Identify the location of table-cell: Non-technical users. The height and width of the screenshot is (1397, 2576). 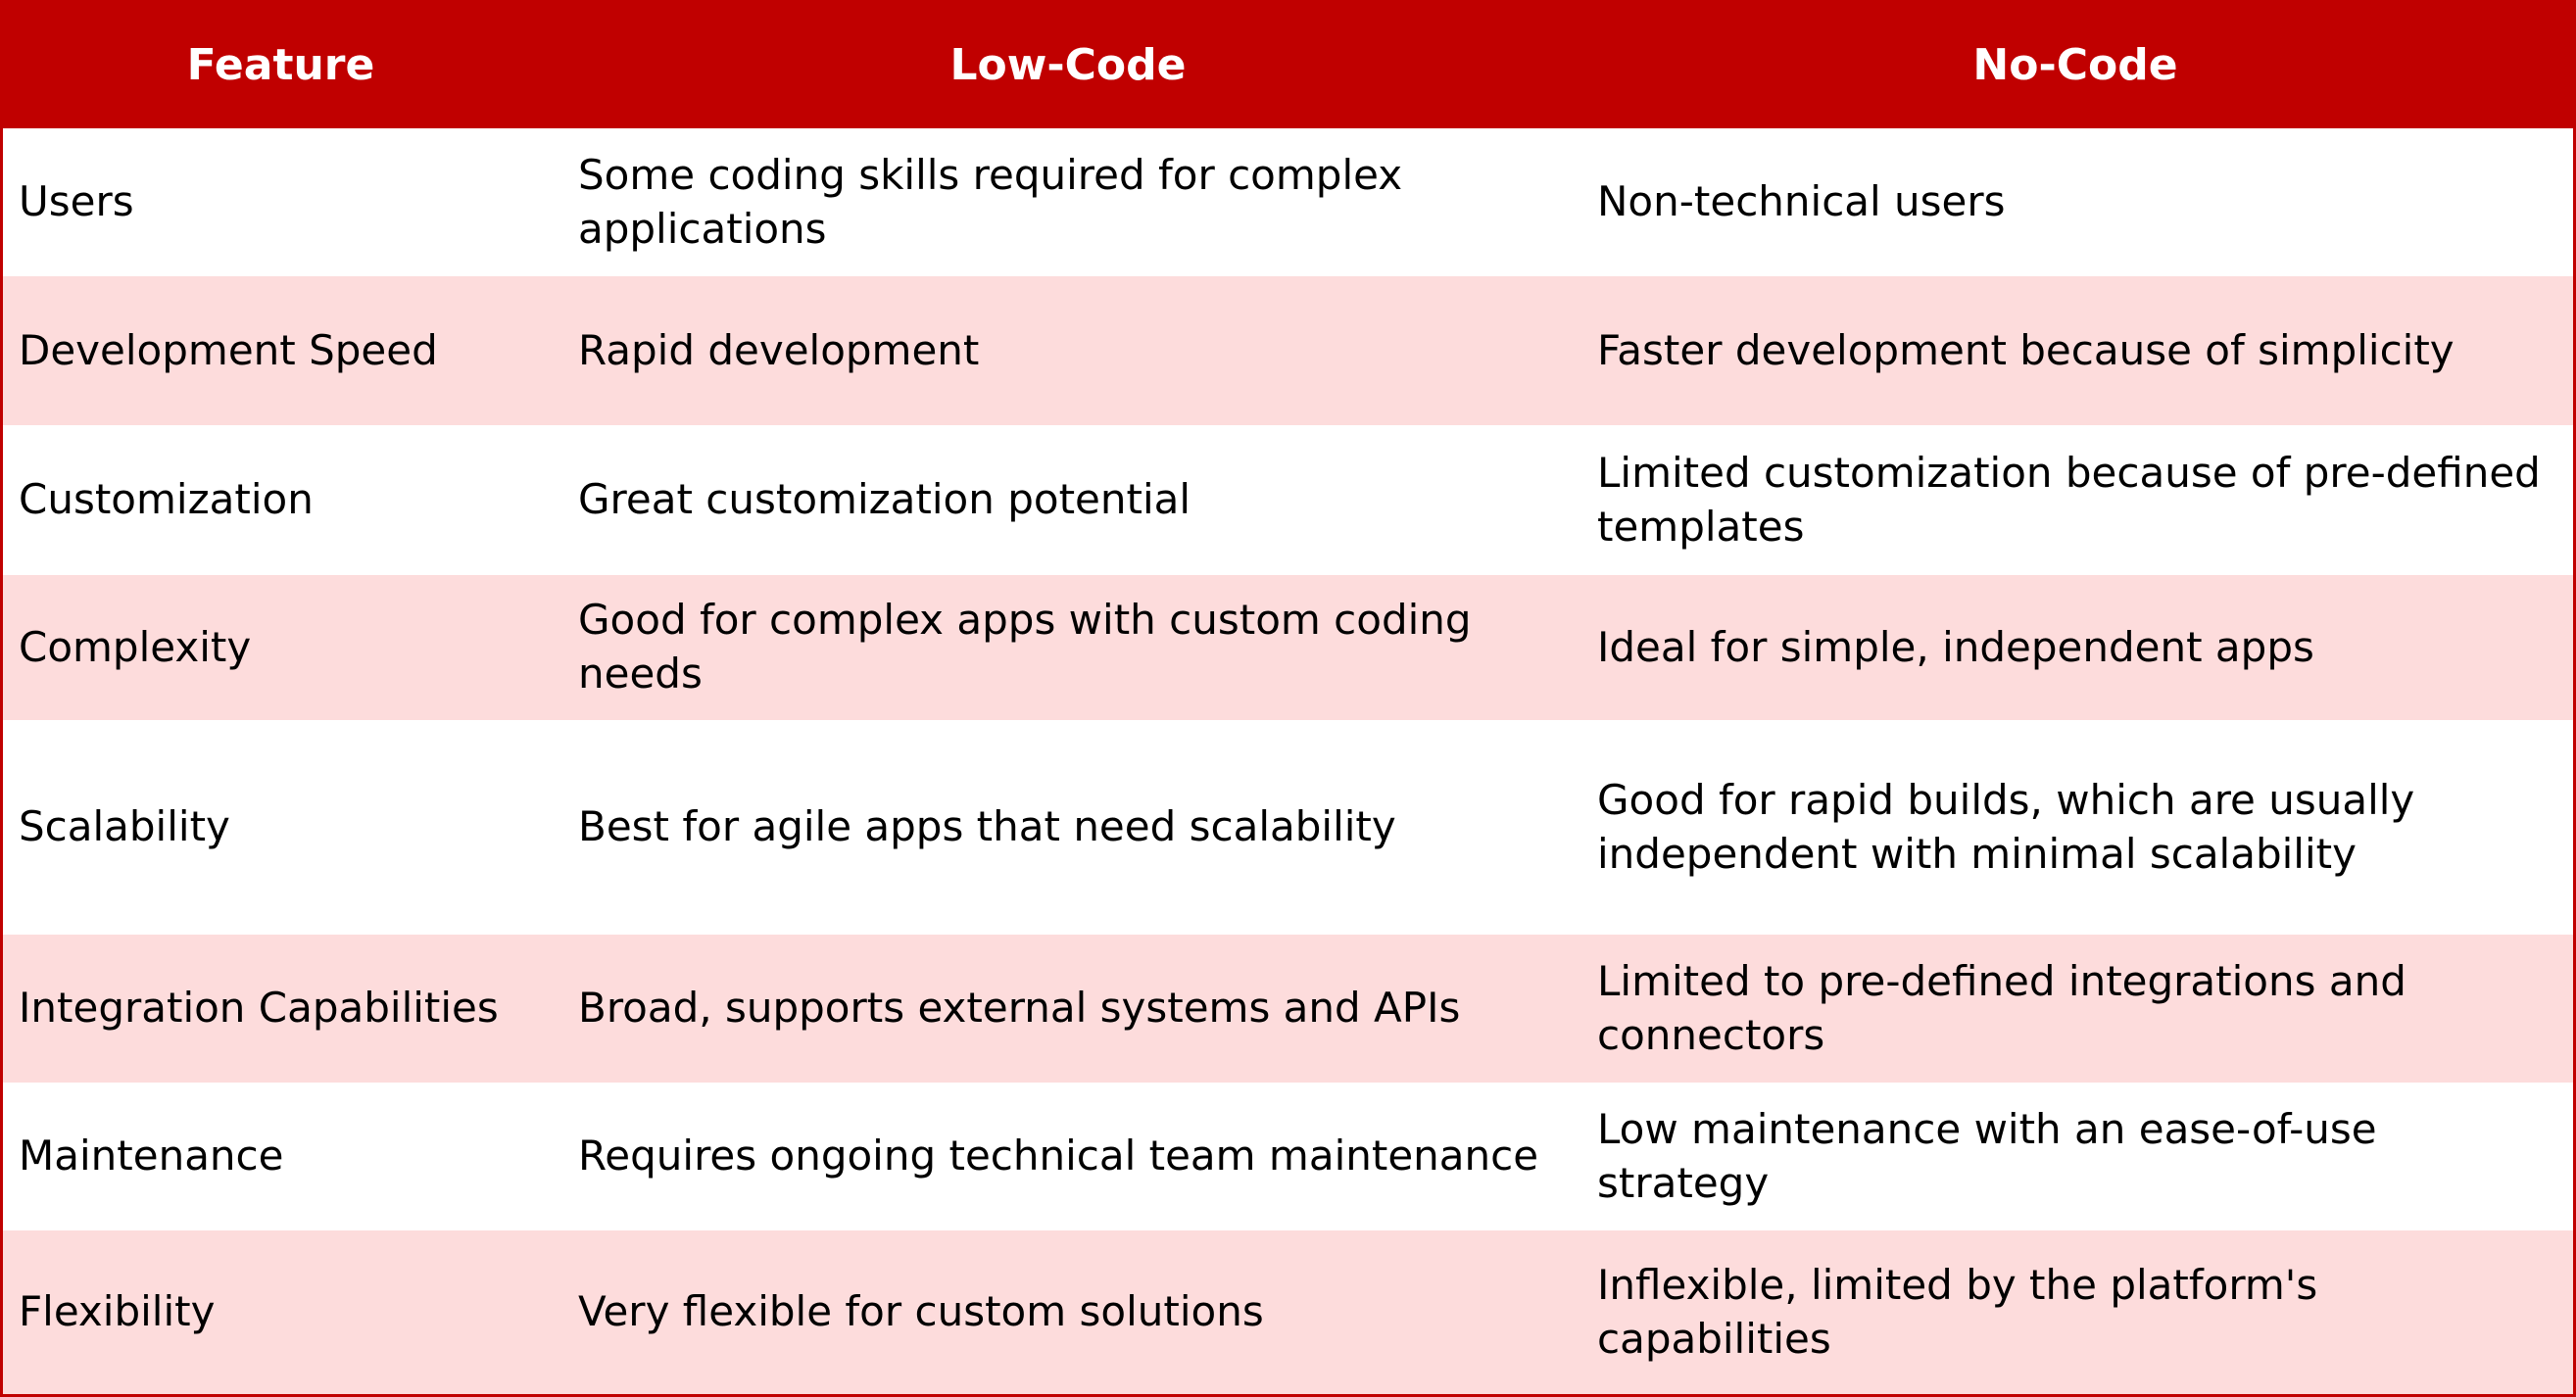
(2075, 202).